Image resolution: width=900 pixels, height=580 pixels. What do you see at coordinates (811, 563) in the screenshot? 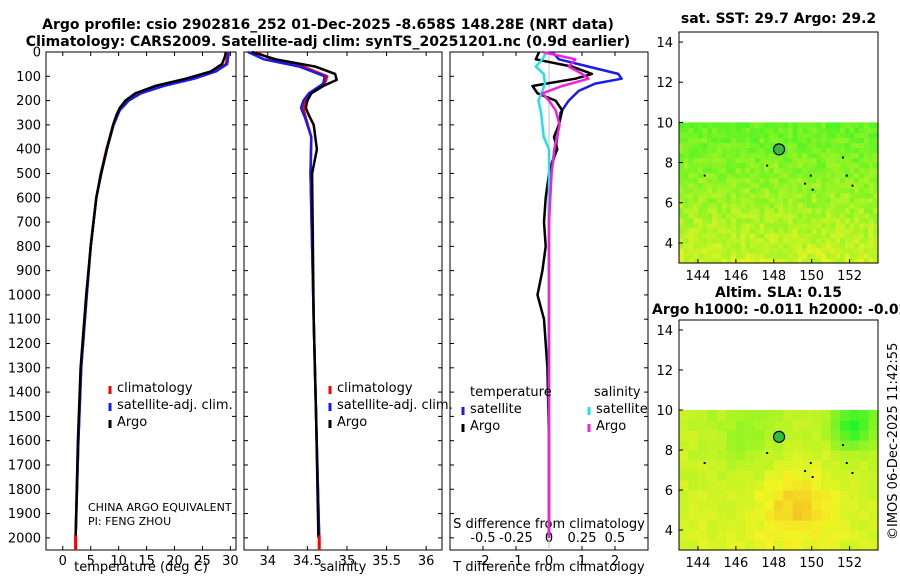
I see `x-tick-label: 150` at bounding box center [811, 563].